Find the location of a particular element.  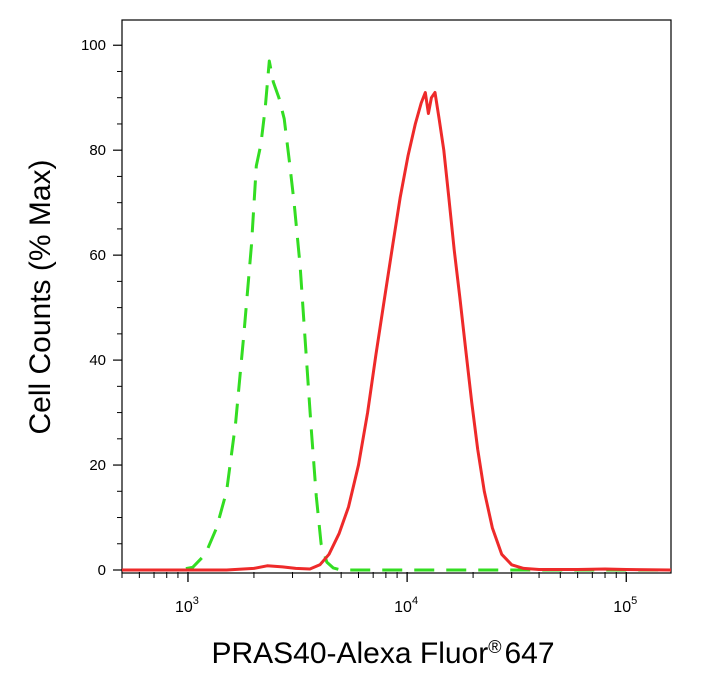

y-axis-ticks: 0 20 40 60 80 100 is located at coordinates (101, 308).